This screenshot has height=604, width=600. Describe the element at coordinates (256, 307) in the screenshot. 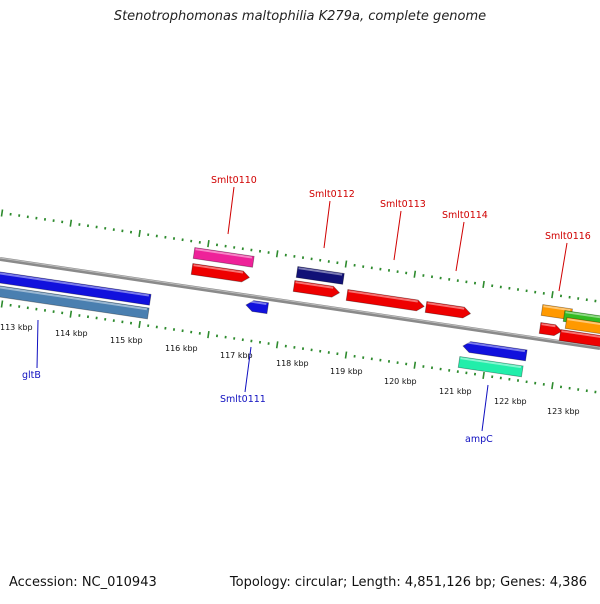

I see `gene-Smlt0111-arrow` at that location.